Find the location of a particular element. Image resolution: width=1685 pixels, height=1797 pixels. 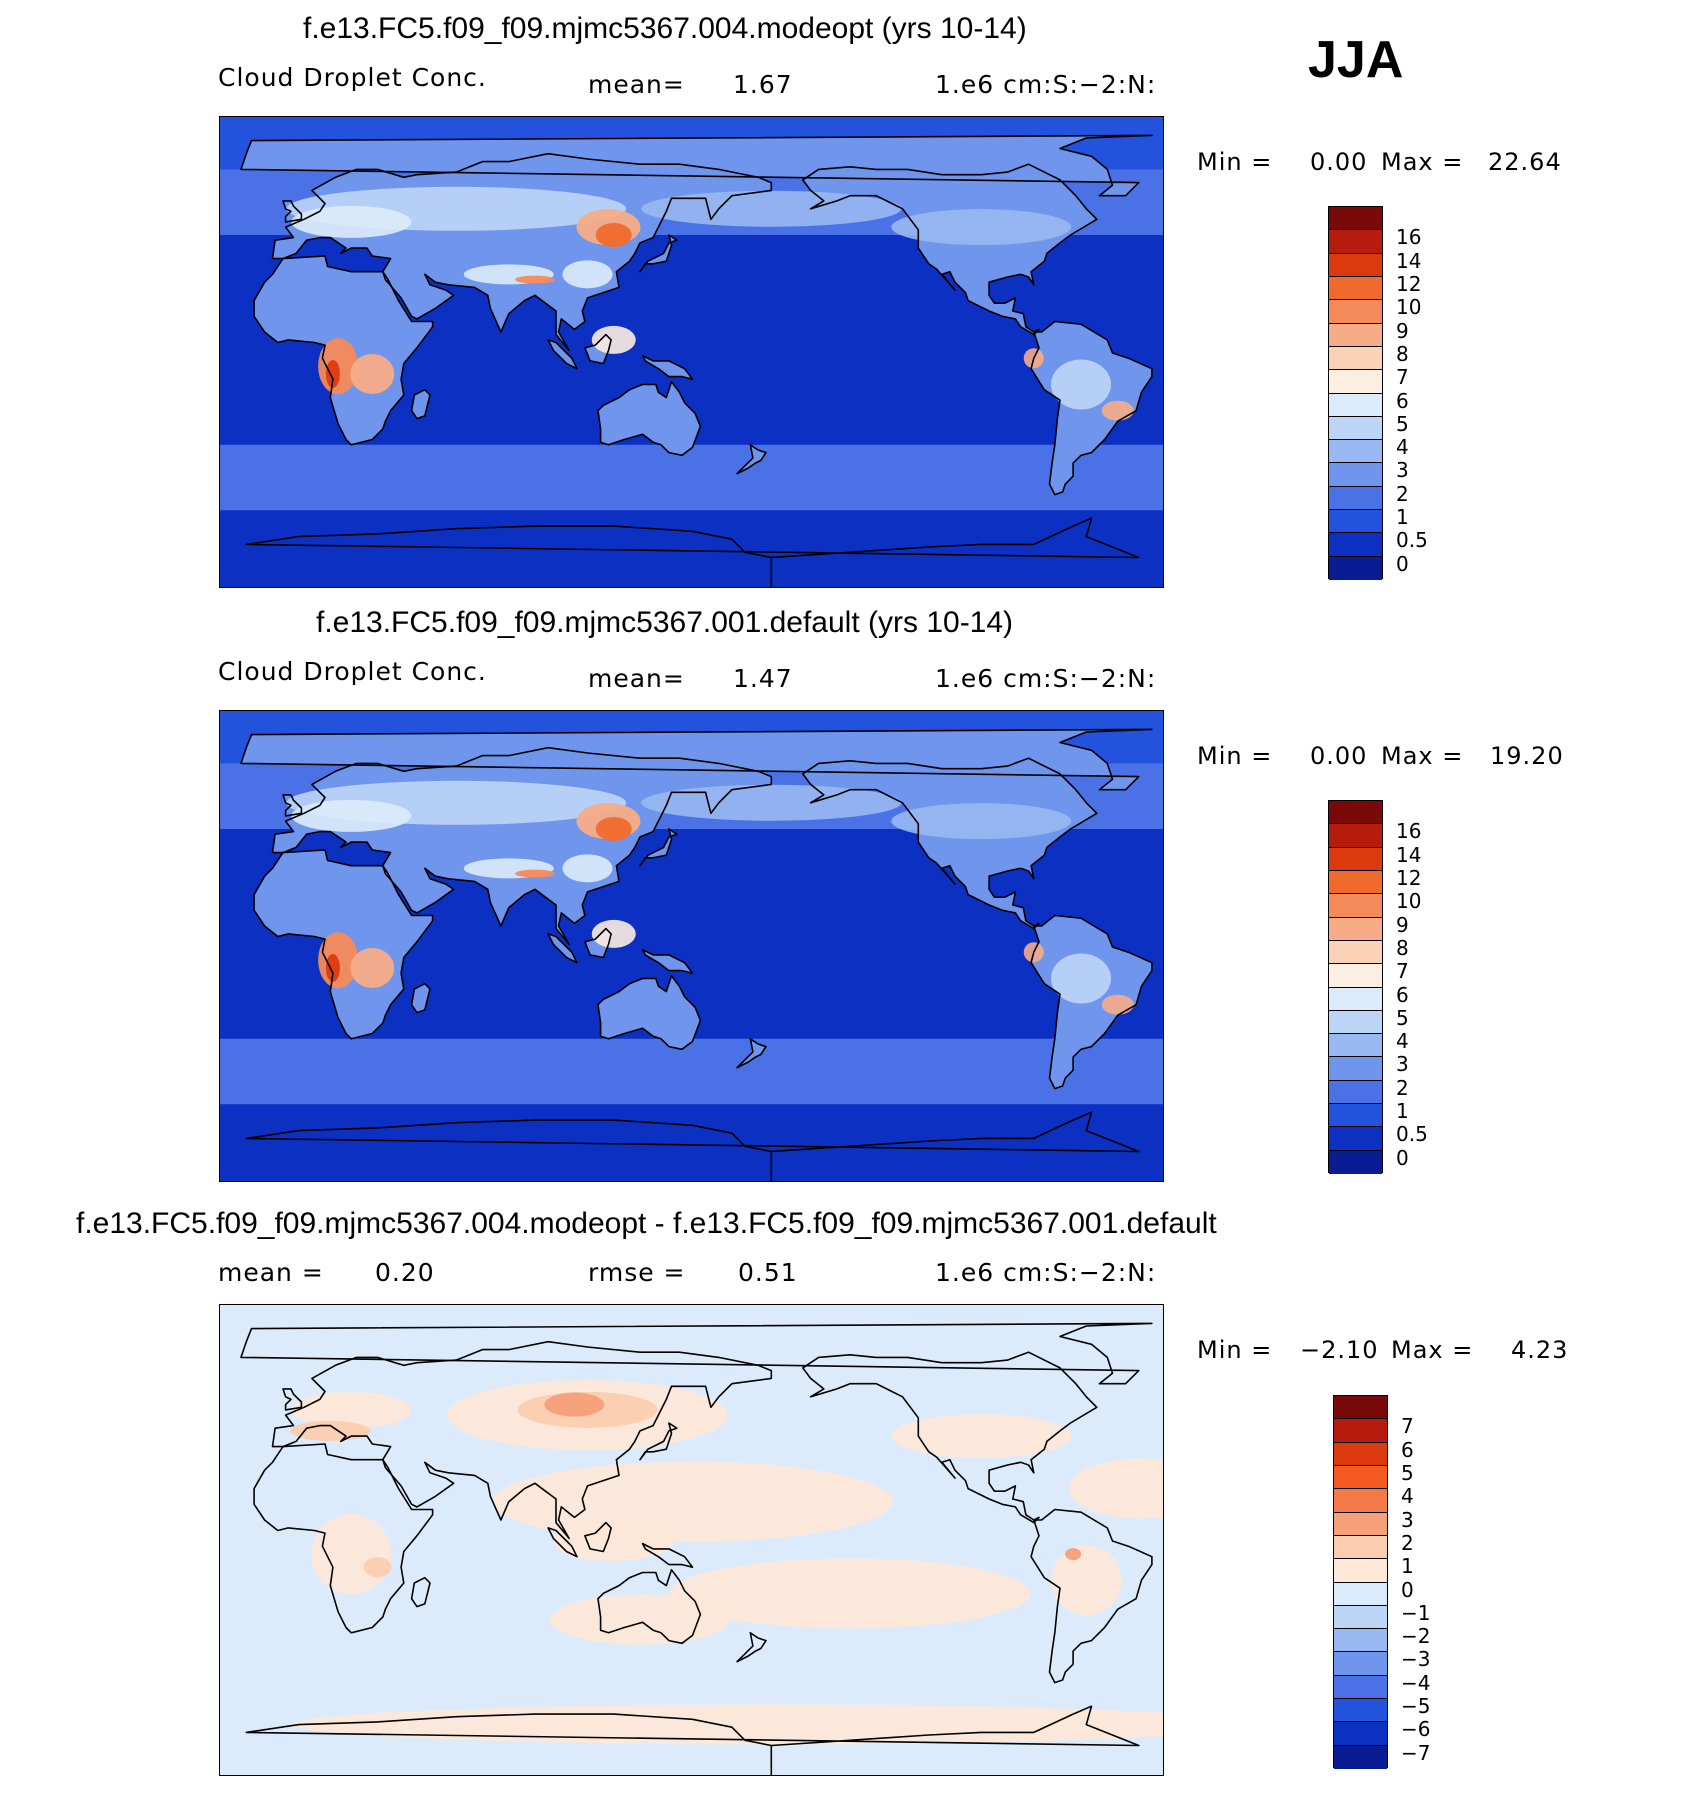

map-field is located at coordinates (691, 352).